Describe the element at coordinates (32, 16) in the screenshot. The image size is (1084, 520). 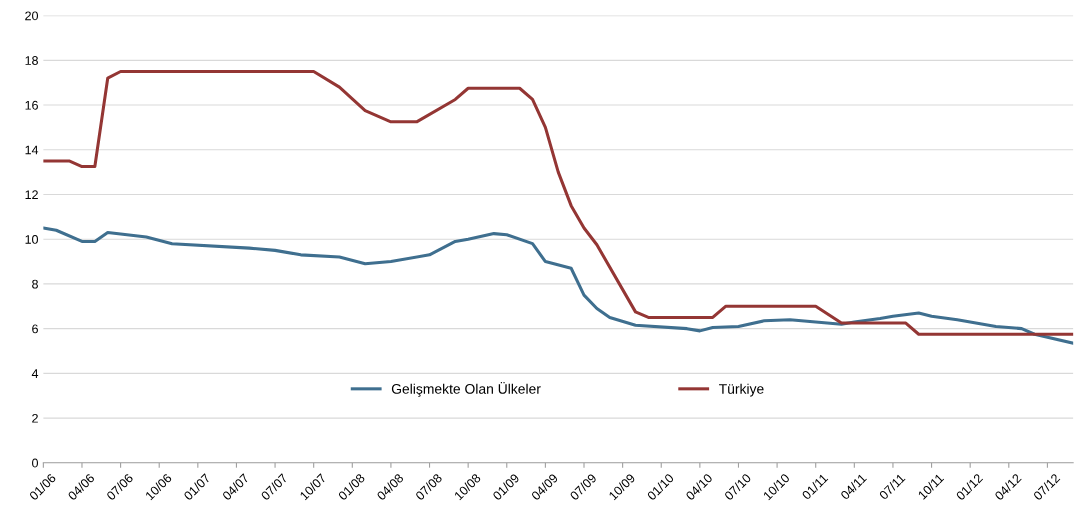
I see `y-tick-label: 20` at that location.